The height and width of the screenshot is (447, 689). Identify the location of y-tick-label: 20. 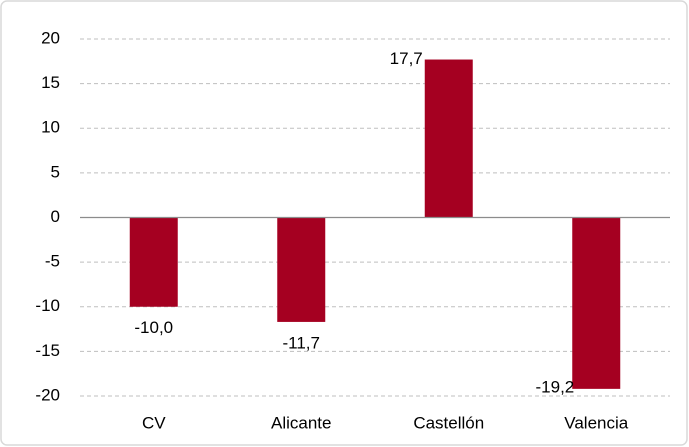
(50, 37).